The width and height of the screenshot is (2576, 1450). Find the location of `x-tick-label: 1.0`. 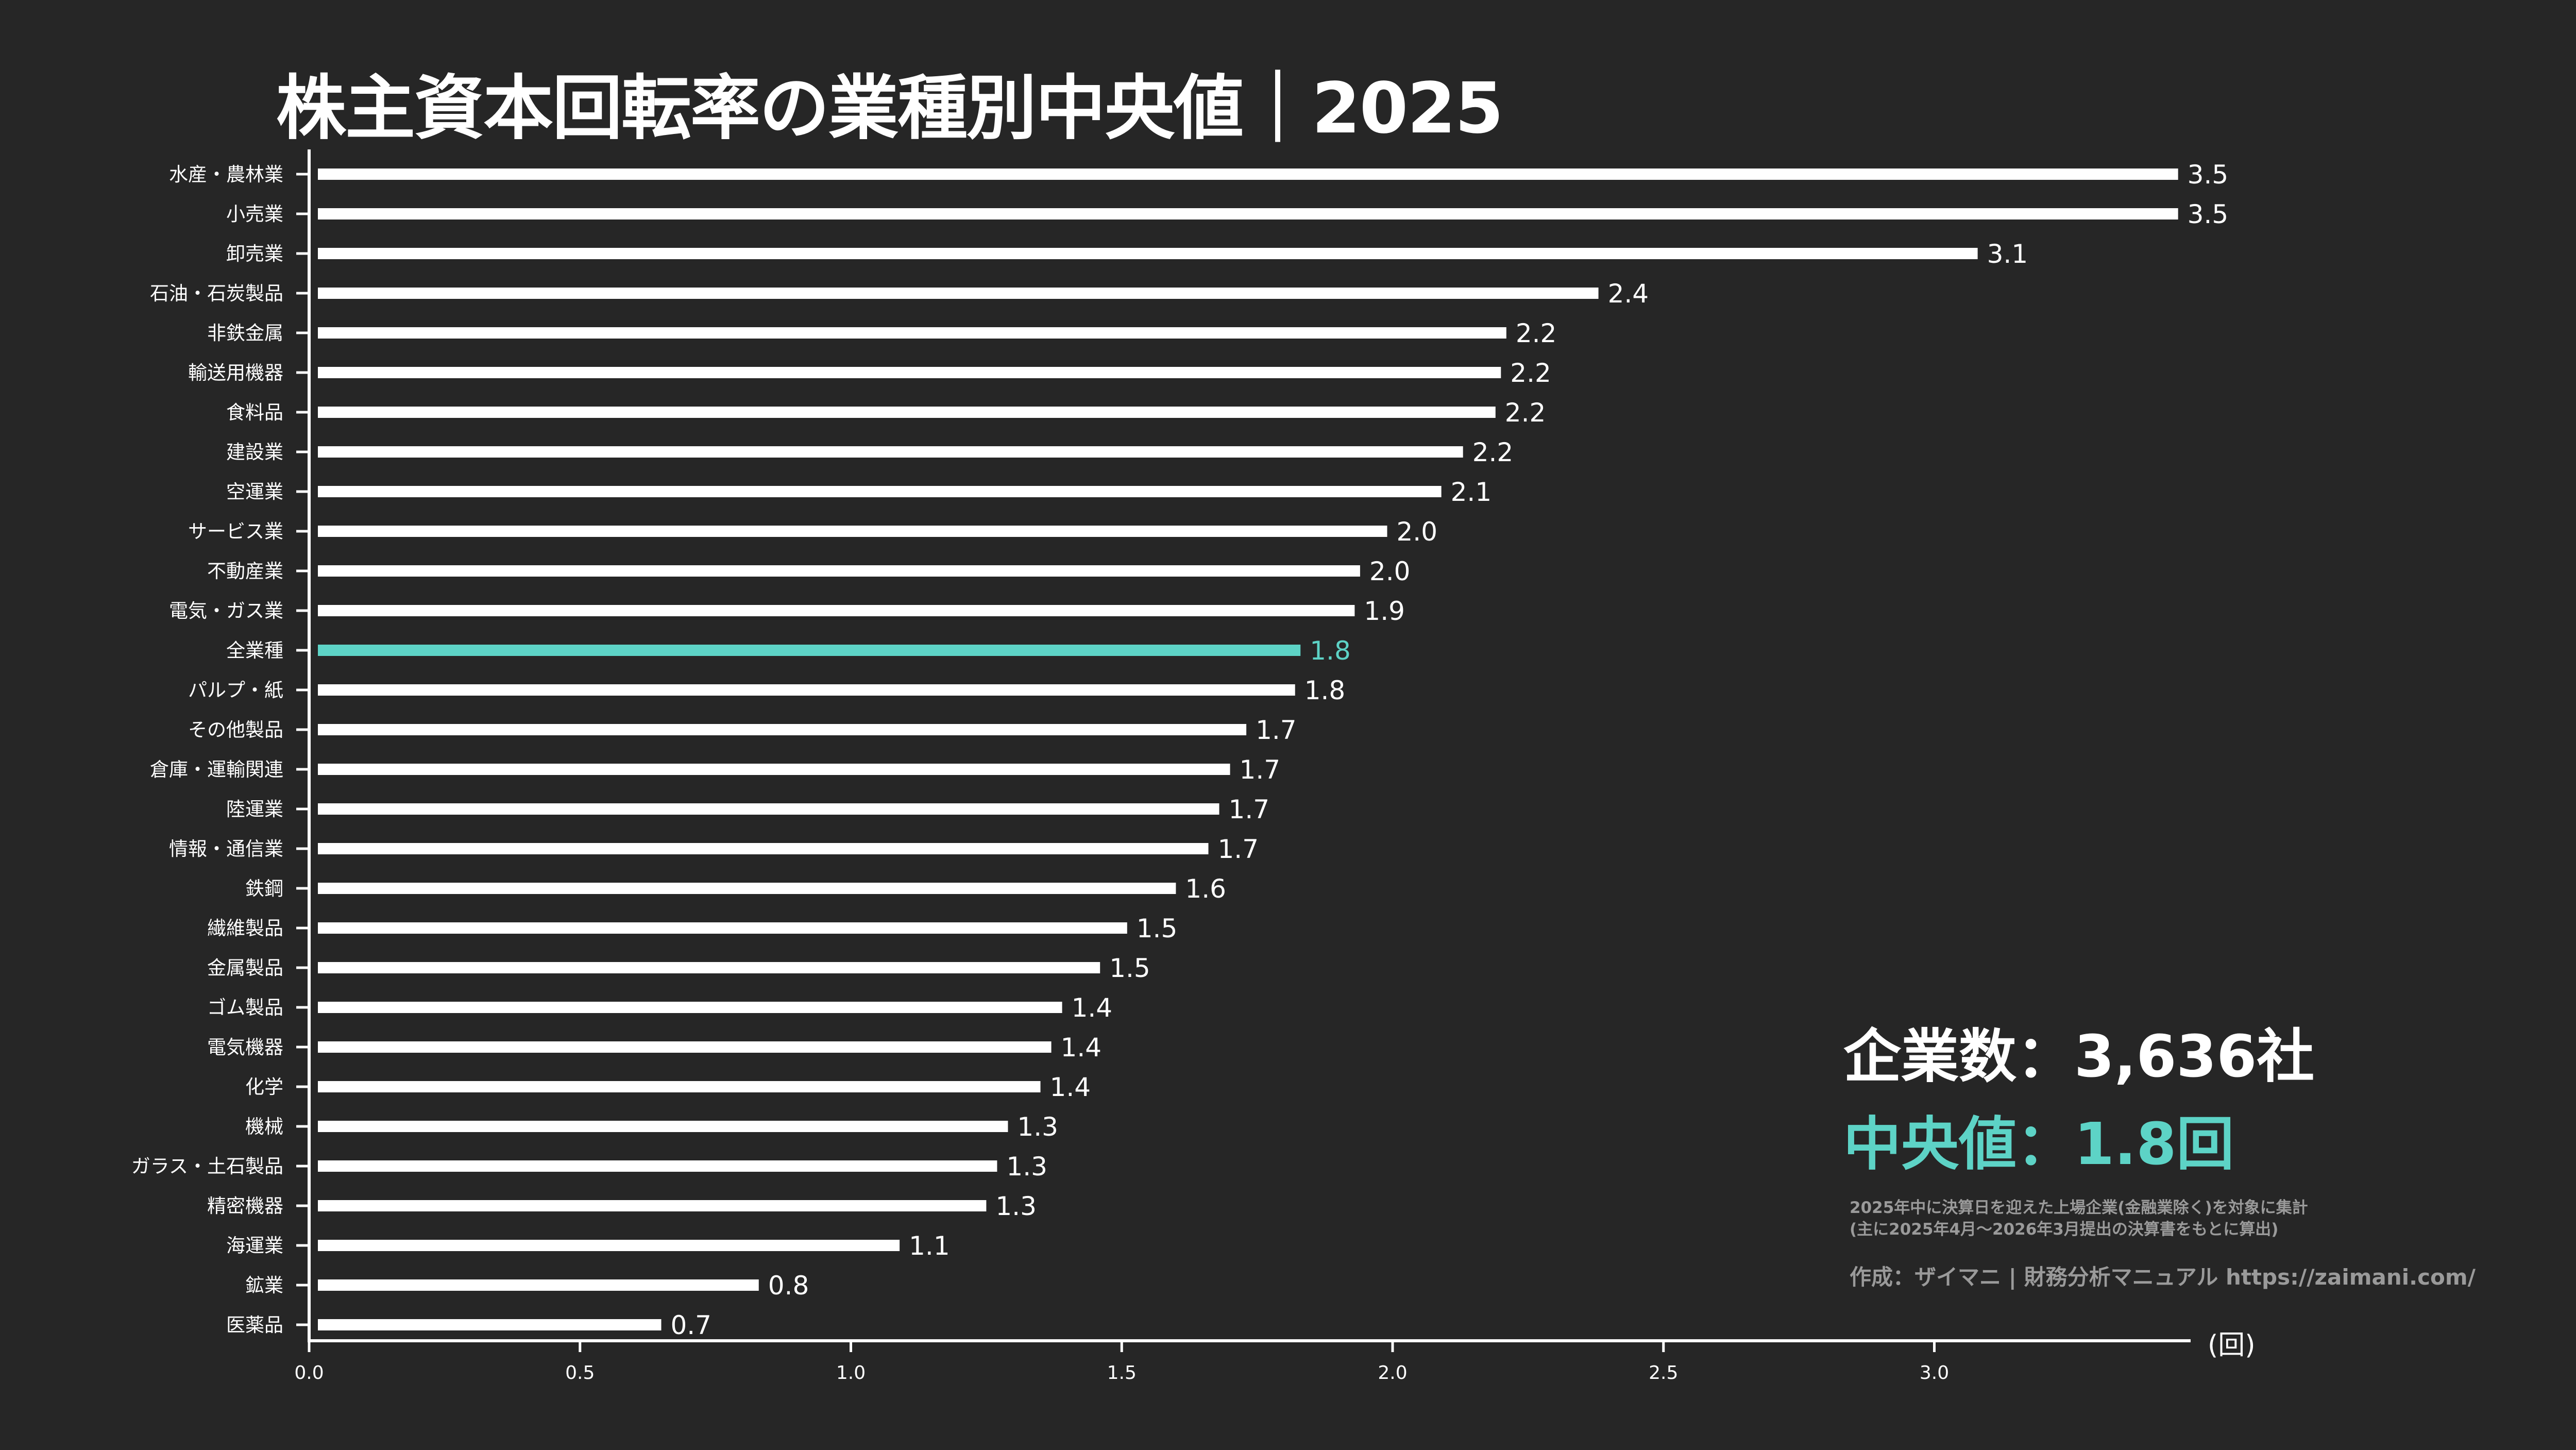

x-tick-label: 1.0 is located at coordinates (851, 1373).